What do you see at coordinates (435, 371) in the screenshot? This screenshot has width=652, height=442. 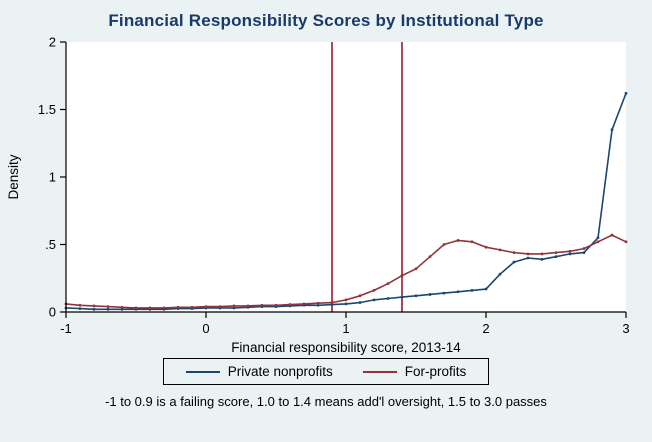 I see `legend-label-for-profits: For-profits` at bounding box center [435, 371].